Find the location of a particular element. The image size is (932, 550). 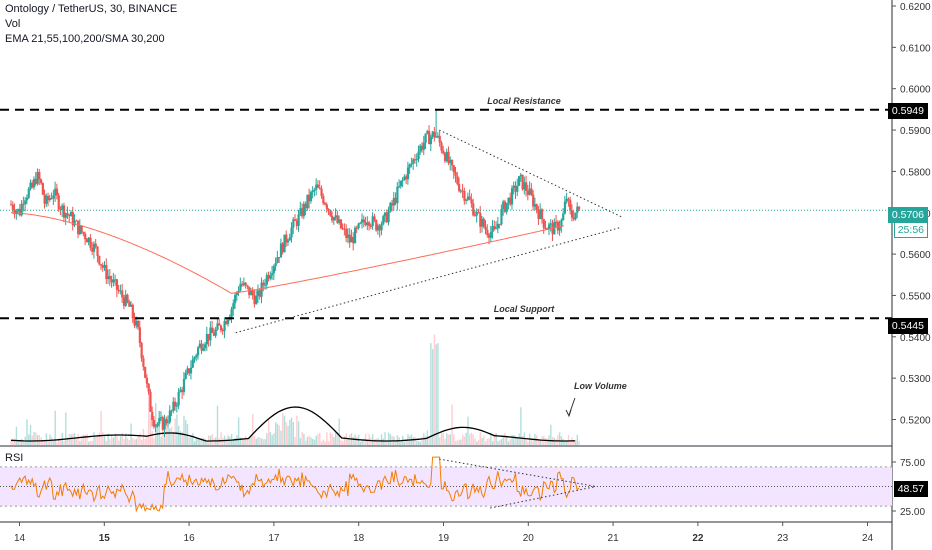

time-tick-label: 18 is located at coordinates (359, 538).